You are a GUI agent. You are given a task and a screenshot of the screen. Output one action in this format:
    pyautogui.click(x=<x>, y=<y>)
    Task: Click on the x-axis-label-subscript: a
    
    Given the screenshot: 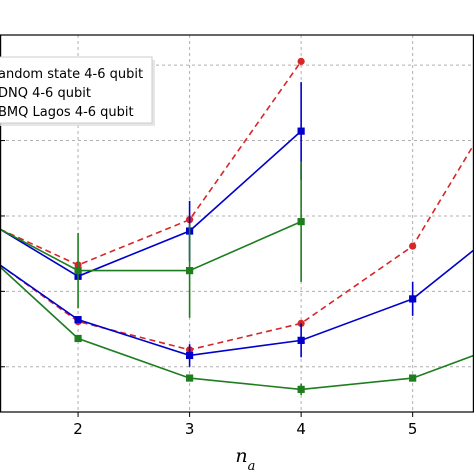 What is the action you would take?
    pyautogui.click(x=252, y=466)
    